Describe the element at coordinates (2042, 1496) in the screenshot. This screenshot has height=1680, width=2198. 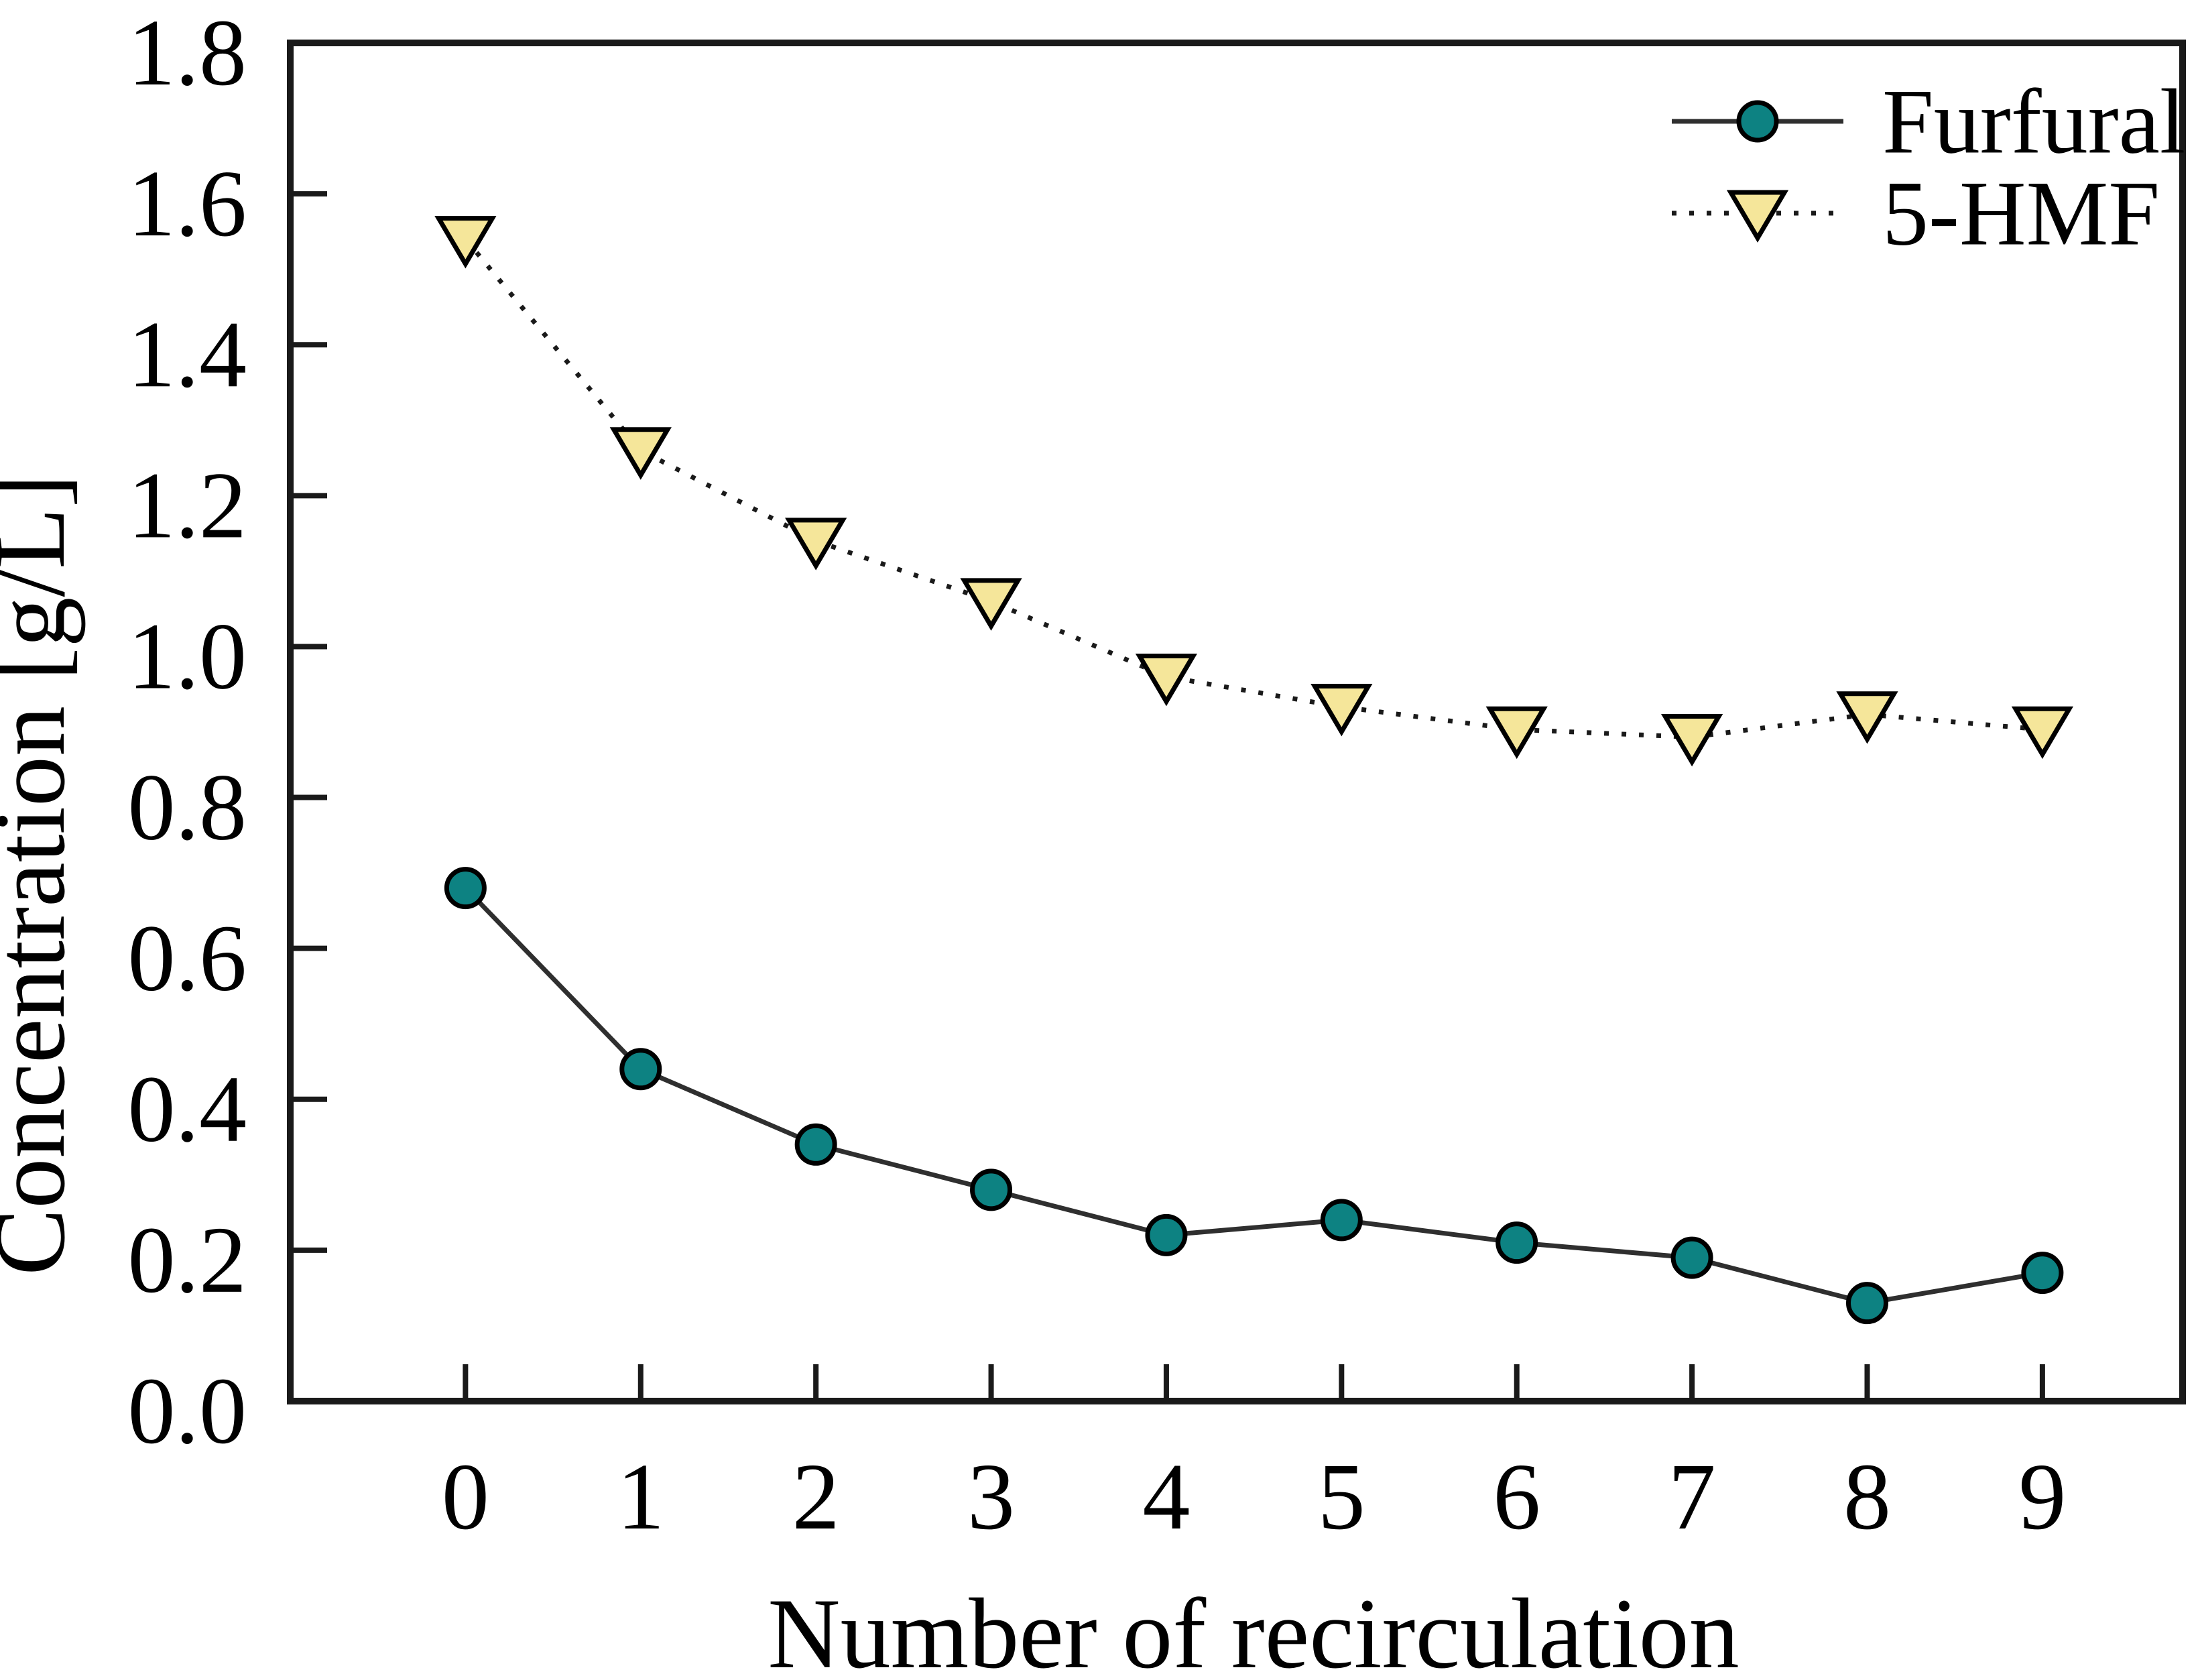
I see `x-tick-label: 9` at that location.